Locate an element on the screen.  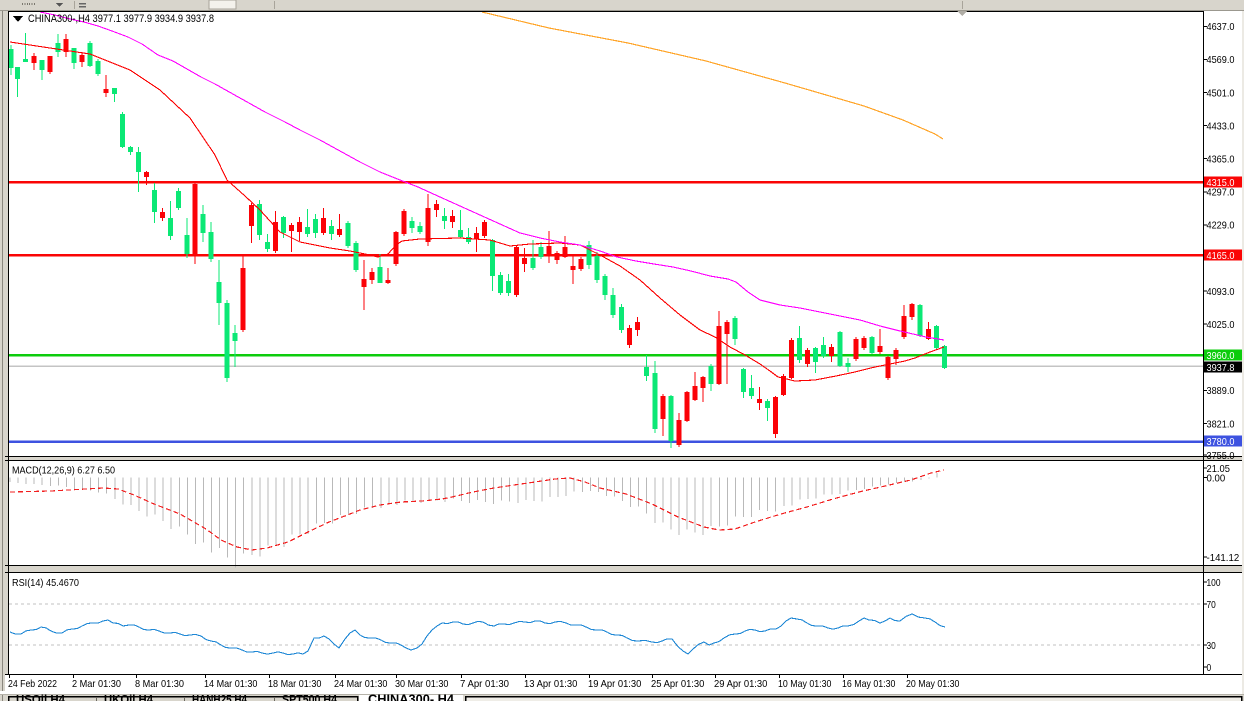
svg-text: 18 Mar 01:30 is located at coordinates (295, 684).